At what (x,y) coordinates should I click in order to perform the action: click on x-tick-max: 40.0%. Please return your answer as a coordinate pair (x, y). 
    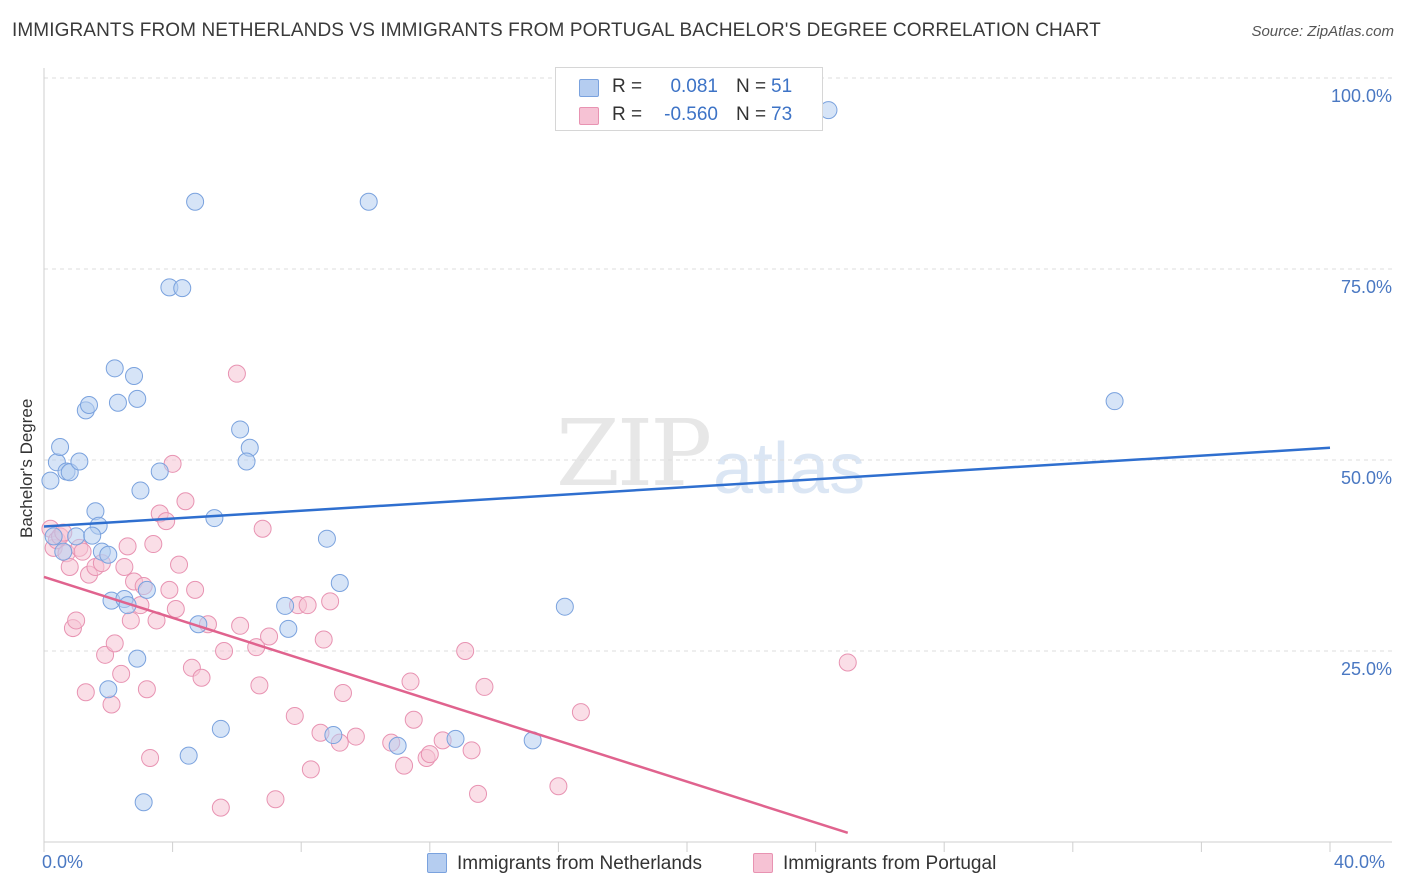
    Looking at the image, I should click on (1360, 862).